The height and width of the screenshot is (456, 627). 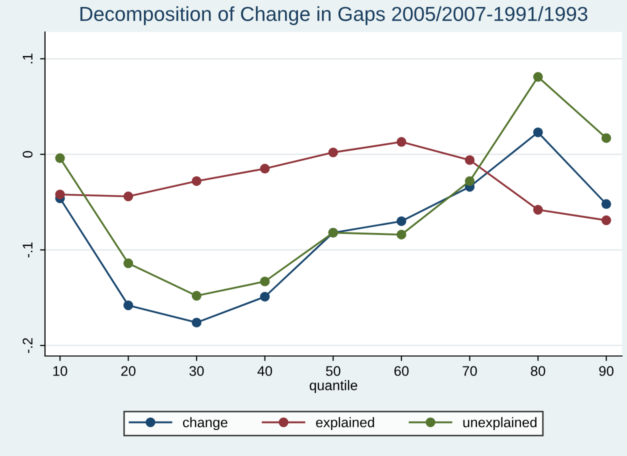 I want to click on y-tick-label: -.1, so click(x=27, y=250).